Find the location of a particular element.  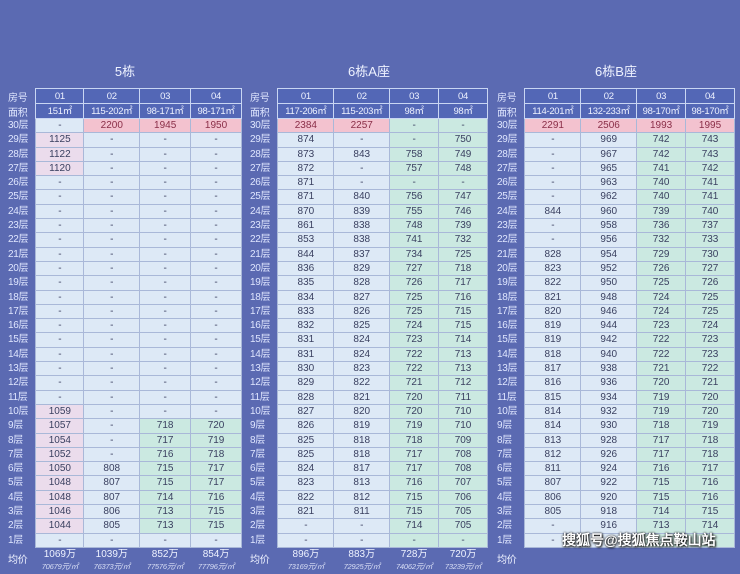

floor-row: 24层 844 960 739 740 is located at coordinates (616, 211).